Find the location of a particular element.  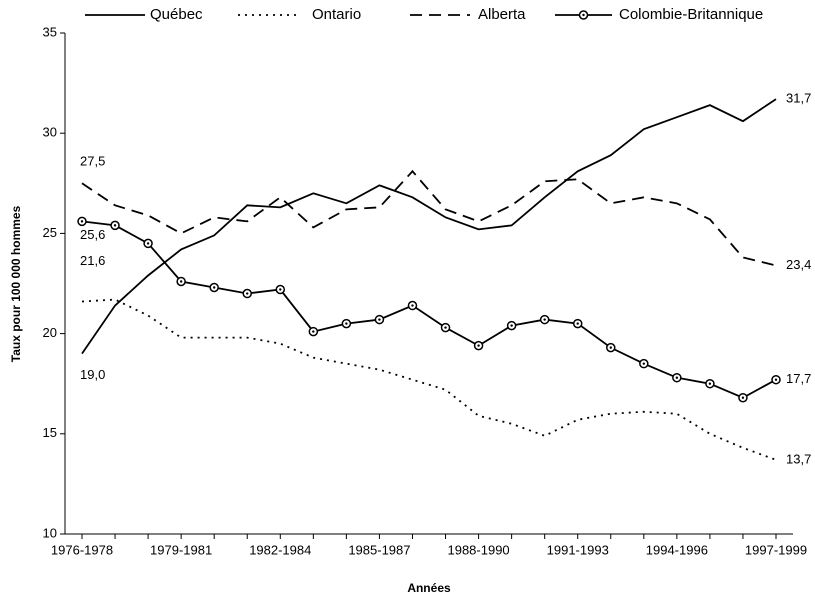

x-tick-label: 1994-1996 is located at coordinates (677, 549).